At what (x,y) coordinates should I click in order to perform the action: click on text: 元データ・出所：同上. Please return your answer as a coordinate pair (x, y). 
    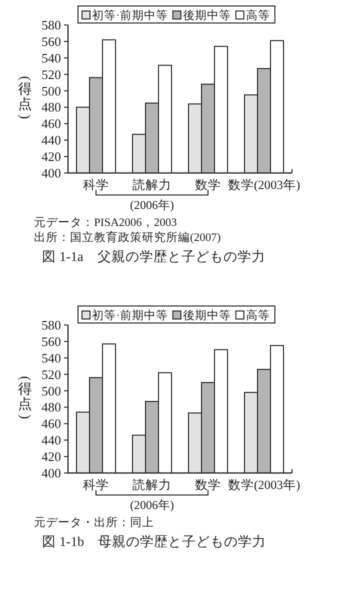
    Looking at the image, I should click on (94, 522).